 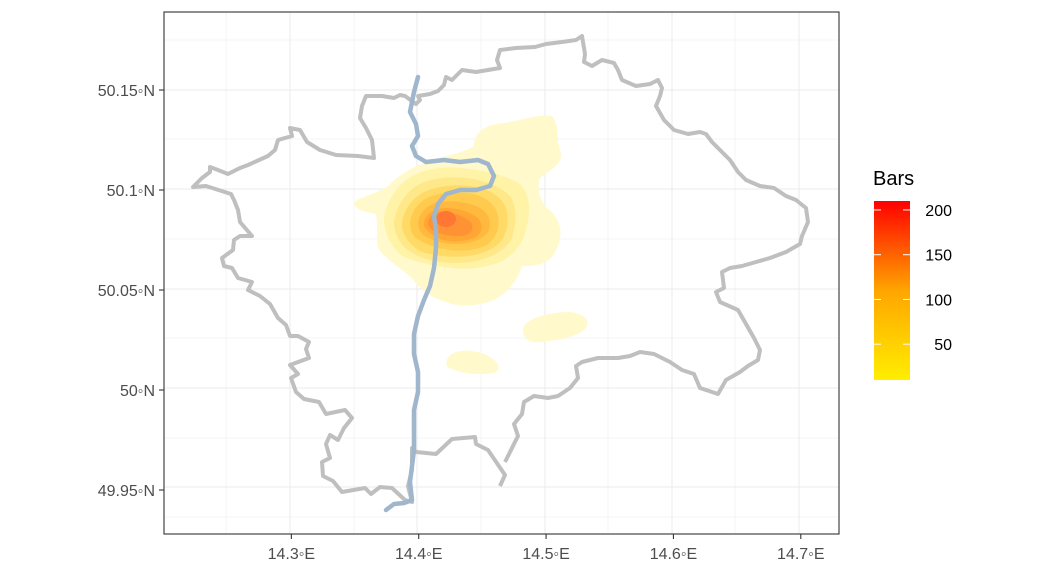 I want to click on y-tick-label: 50◦N, so click(x=137, y=391).